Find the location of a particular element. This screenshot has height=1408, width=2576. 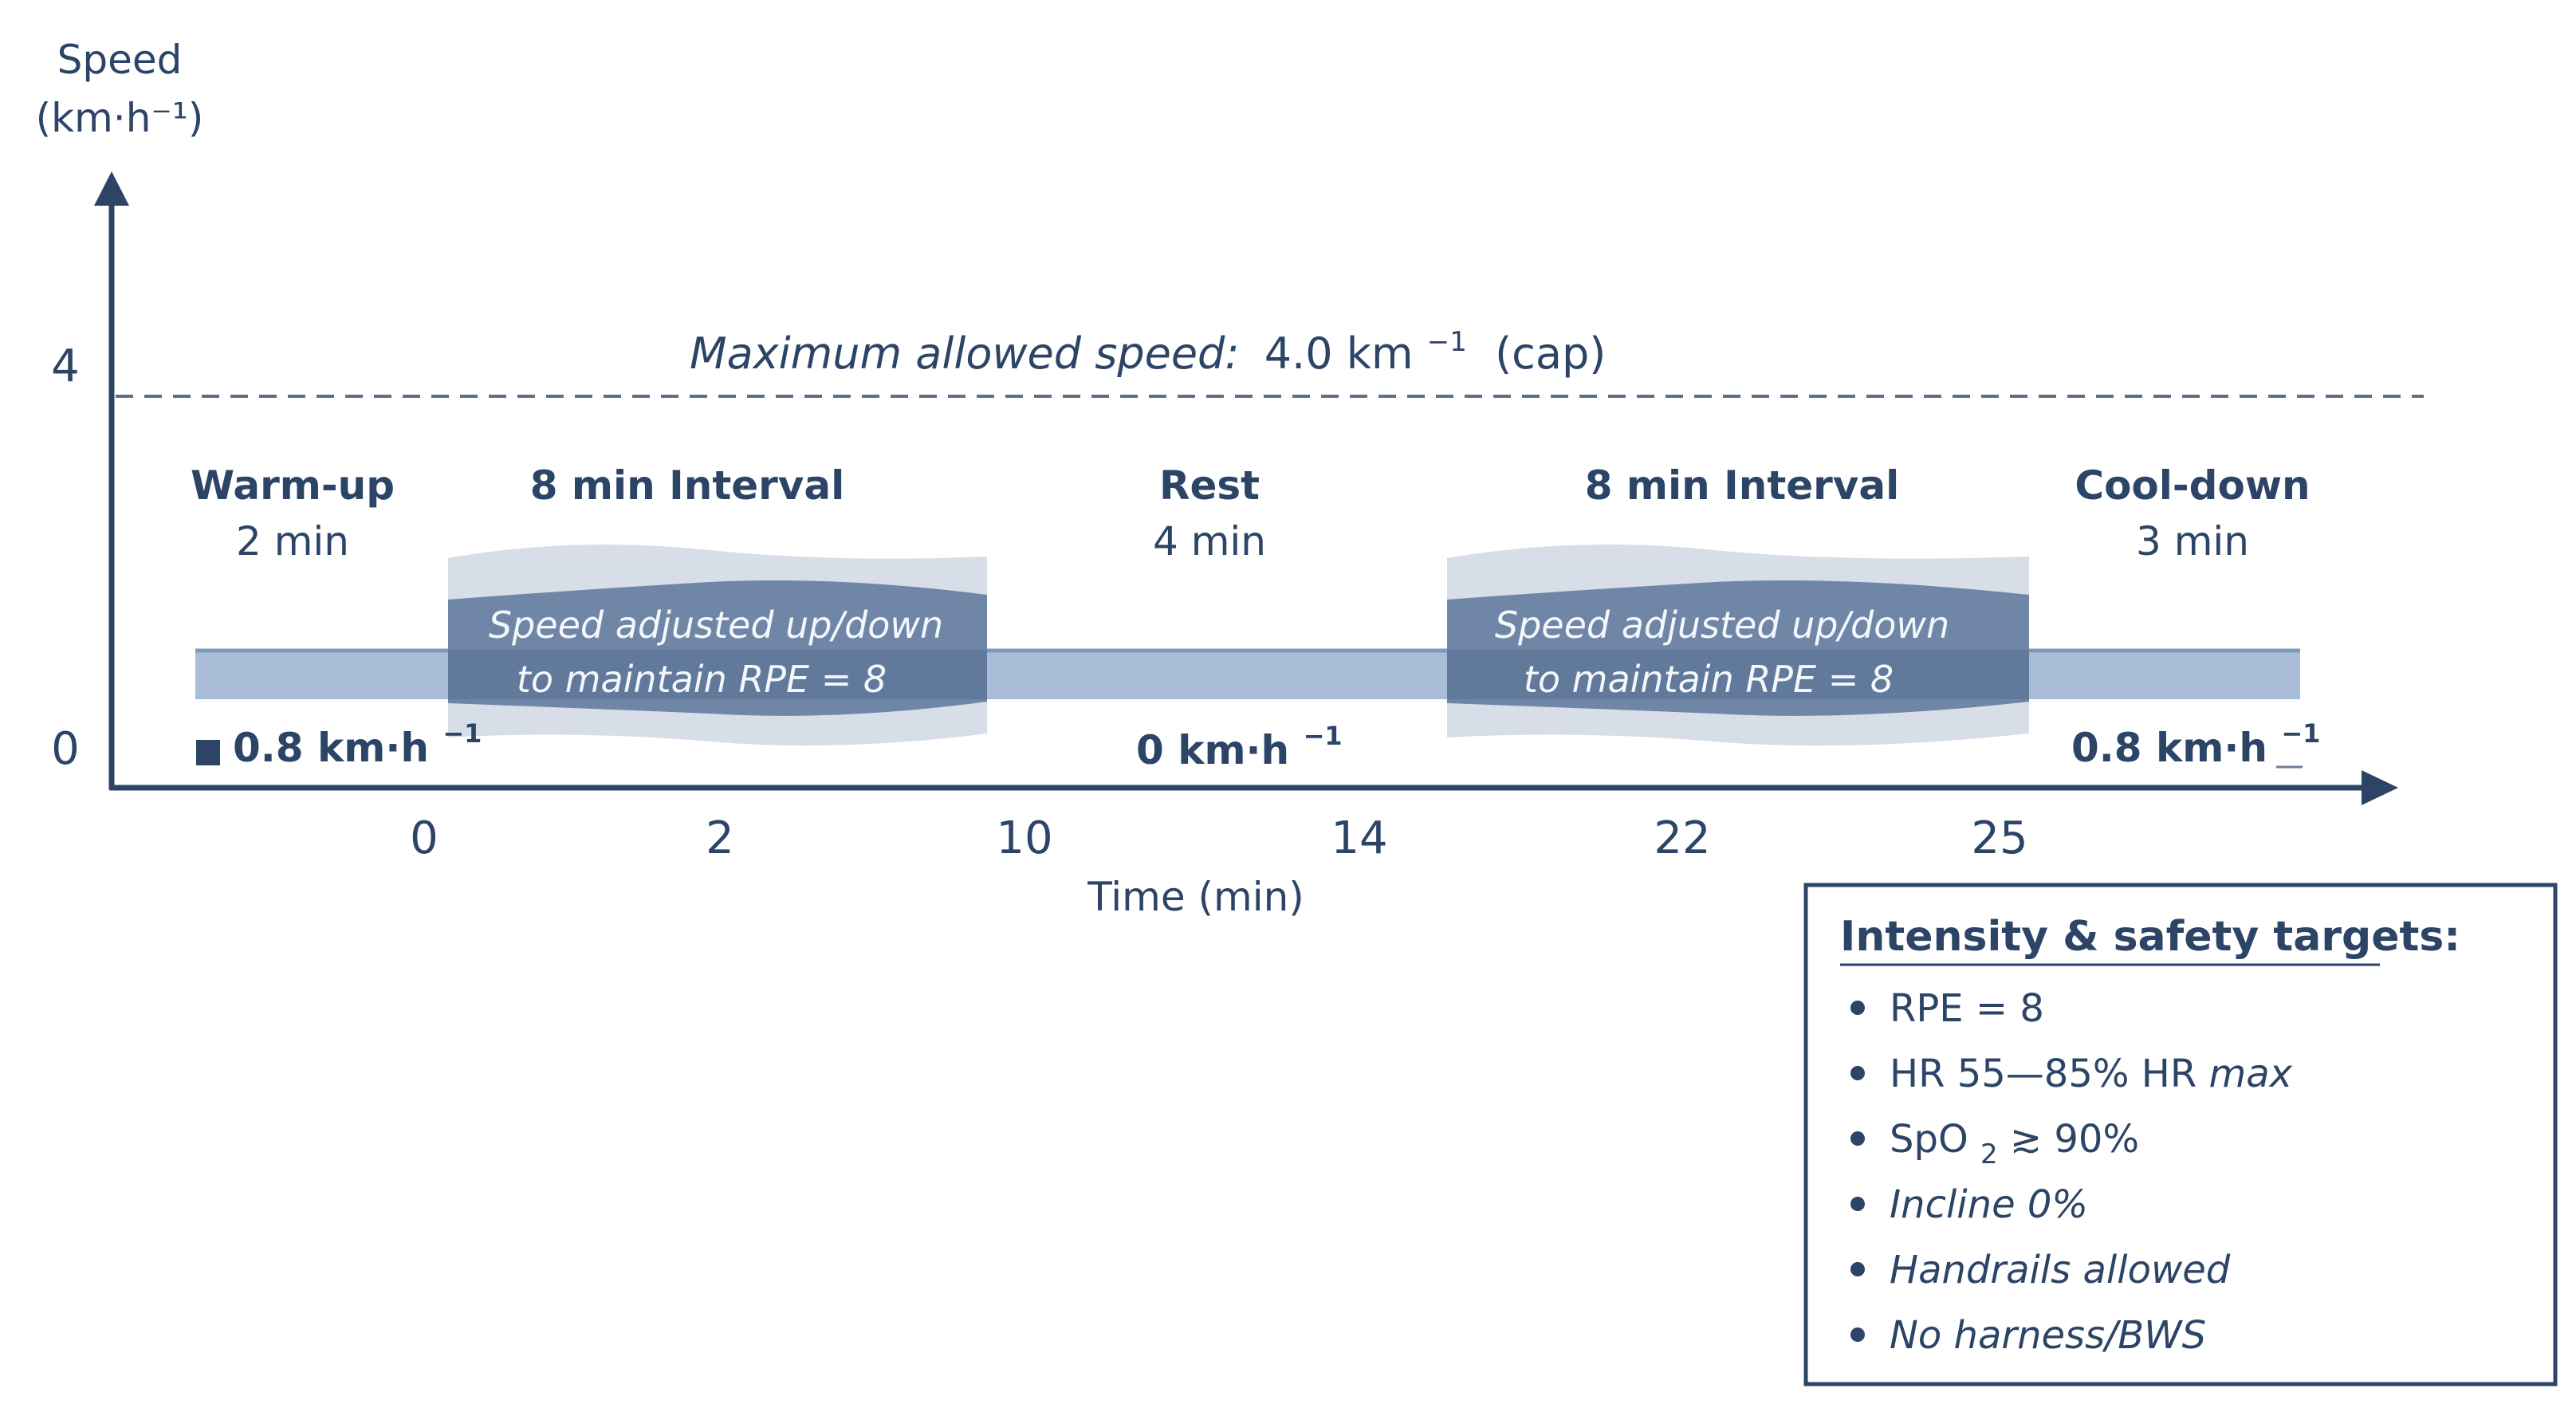

y-axis-label-line2: (km·h⁻¹) is located at coordinates (120, 118).